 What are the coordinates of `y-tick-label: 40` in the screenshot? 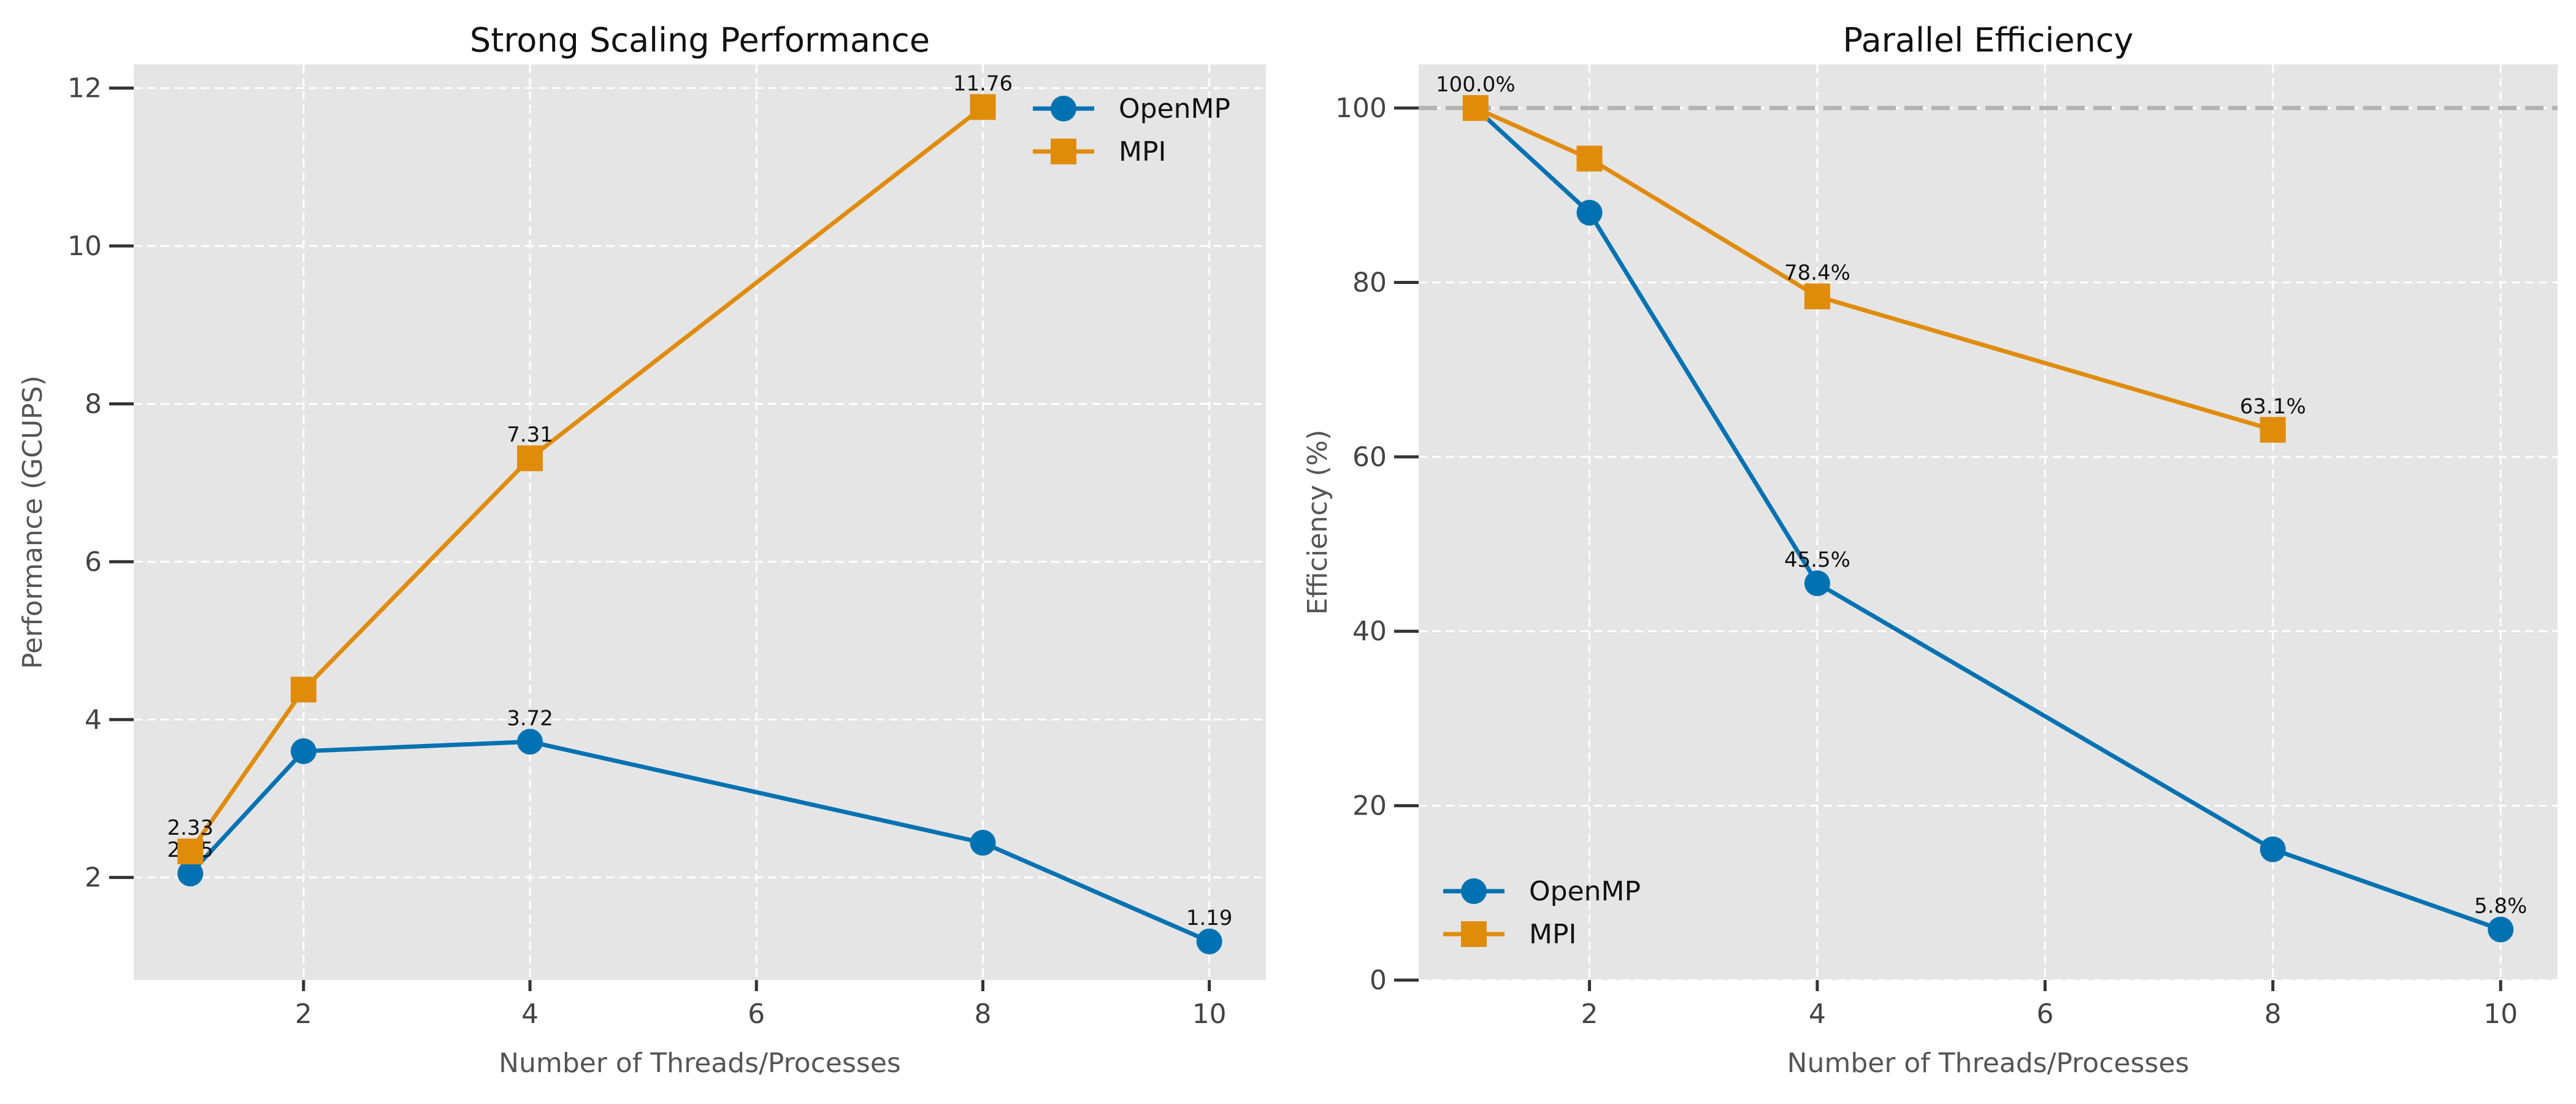 It's located at (1369, 631).